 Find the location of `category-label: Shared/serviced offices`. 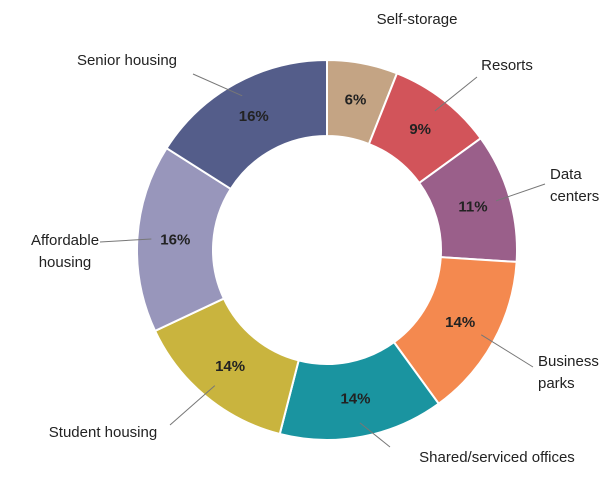

category-label: Shared/serviced offices is located at coordinates (497, 457).